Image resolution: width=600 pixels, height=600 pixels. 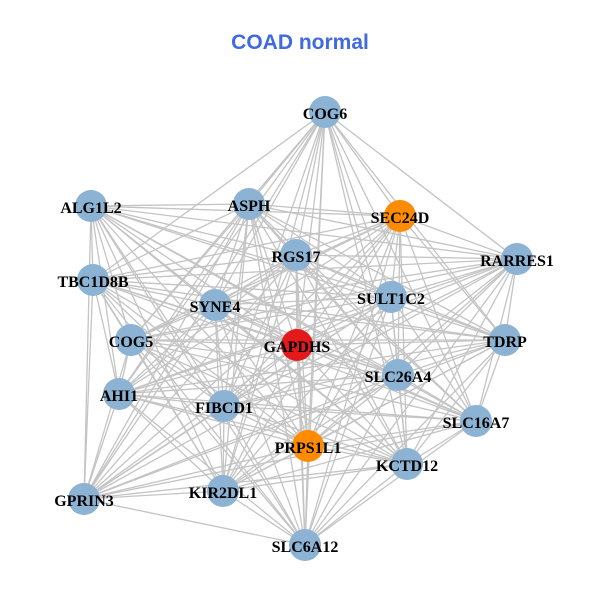 I want to click on edge-GAPDHS-GPRIN3, so click(x=190, y=422).